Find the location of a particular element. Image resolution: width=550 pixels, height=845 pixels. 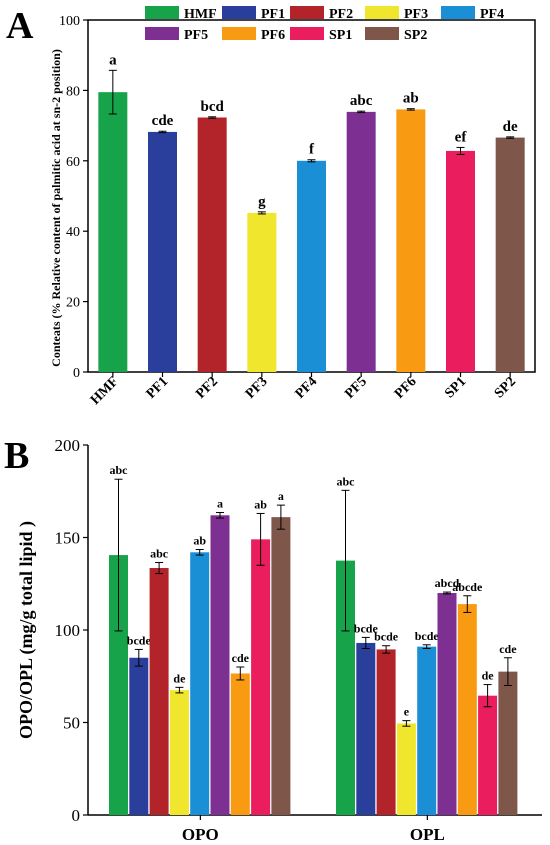

bar-sp1-opo is located at coordinates (260, 677).